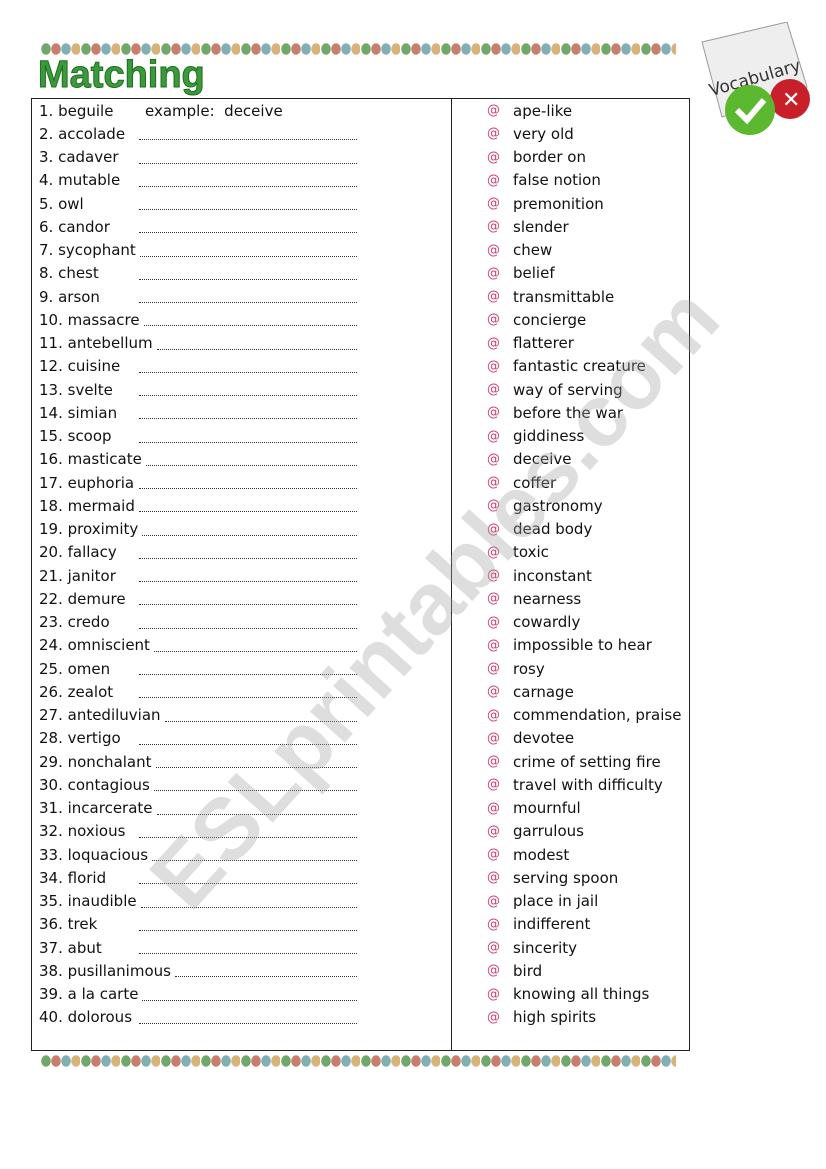  What do you see at coordinates (555, 1017) in the screenshot?
I see `definition: high spirits` at bounding box center [555, 1017].